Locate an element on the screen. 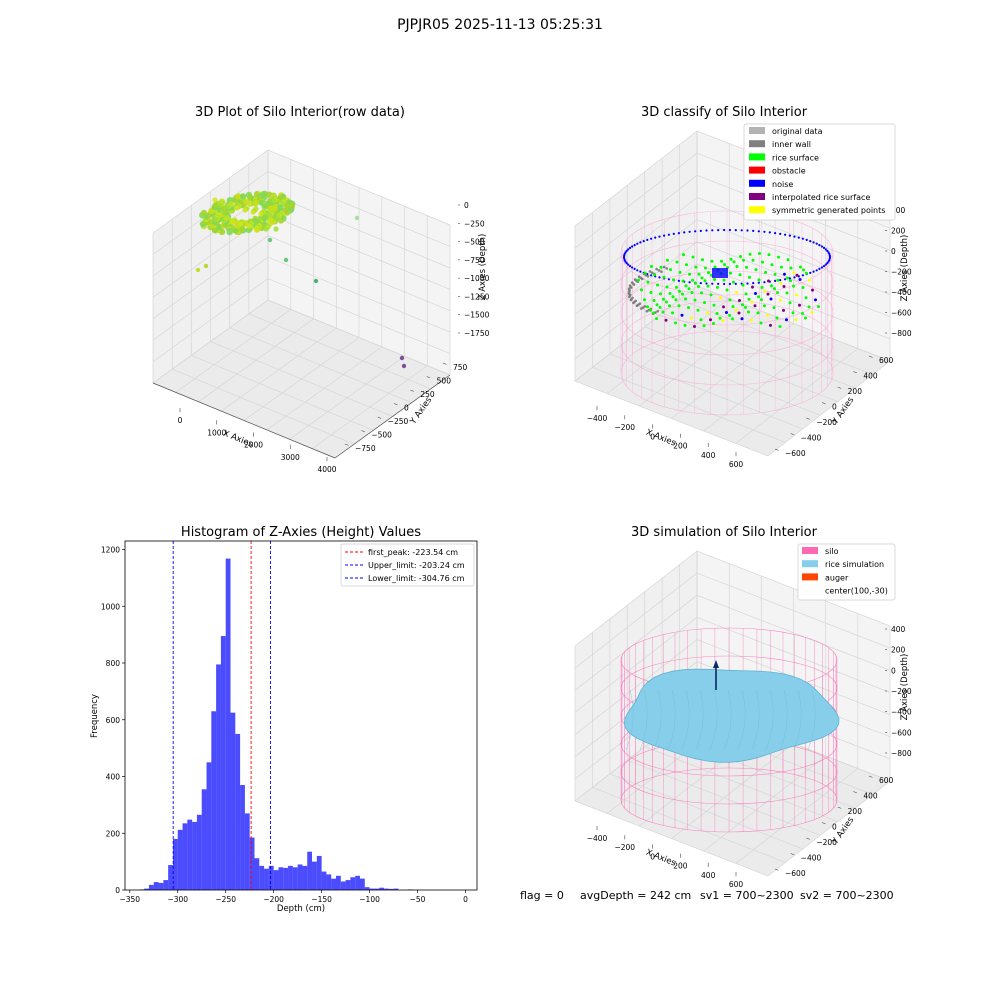 The image size is (1000, 1000). z-tick-label: −800 is located at coordinates (901, 753).